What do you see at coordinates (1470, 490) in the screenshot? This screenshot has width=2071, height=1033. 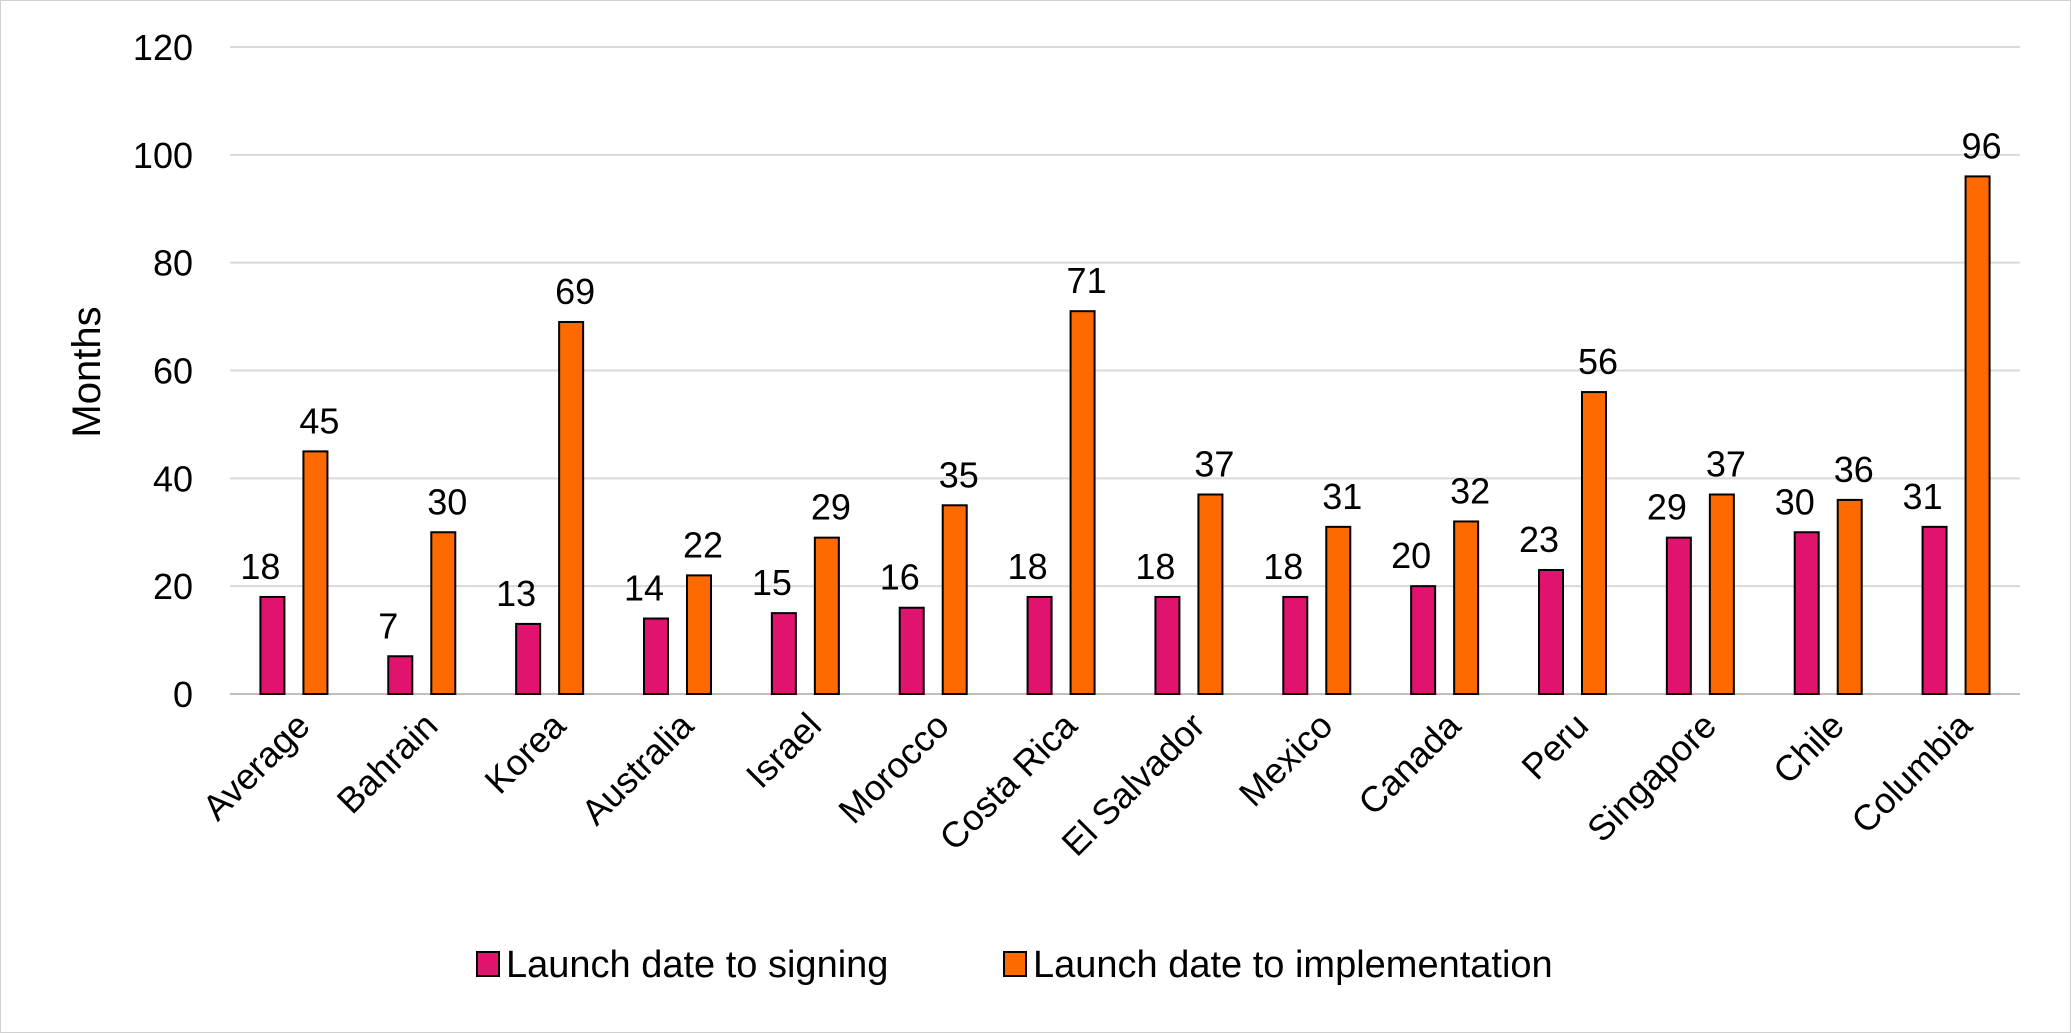 I see `data-label: 32` at bounding box center [1470, 490].